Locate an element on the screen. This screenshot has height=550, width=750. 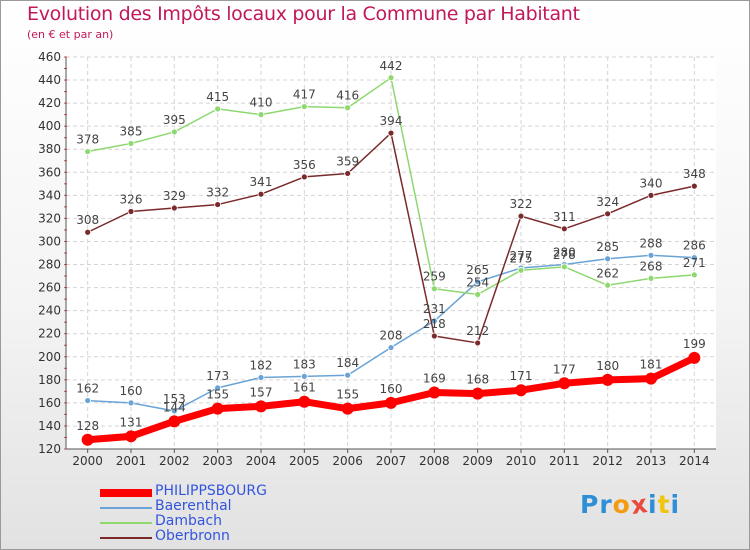
legend-label: Oberbronn is located at coordinates (192, 536).